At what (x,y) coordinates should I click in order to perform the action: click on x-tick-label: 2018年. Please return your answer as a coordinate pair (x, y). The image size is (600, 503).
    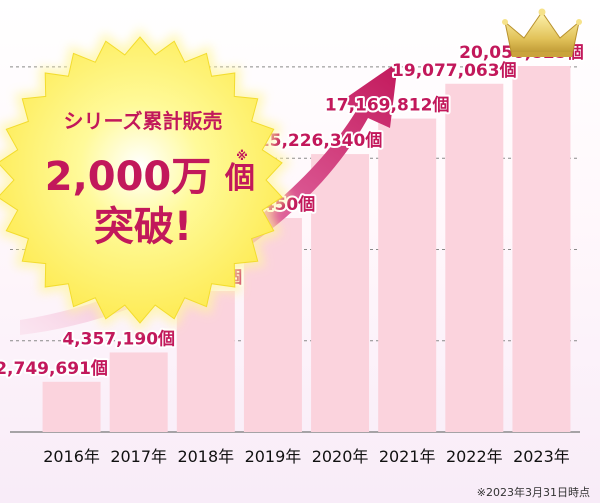
    Looking at the image, I should click on (205, 456).